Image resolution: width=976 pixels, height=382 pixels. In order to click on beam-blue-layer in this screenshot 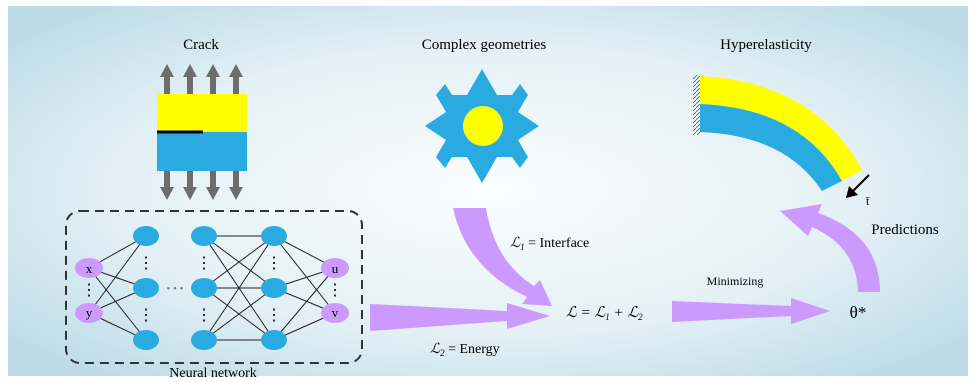, I will do `click(771, 147)`.